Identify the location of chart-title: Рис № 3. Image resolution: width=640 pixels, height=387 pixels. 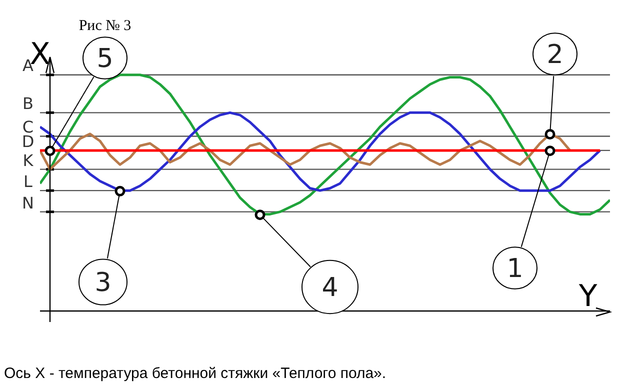
(105, 26).